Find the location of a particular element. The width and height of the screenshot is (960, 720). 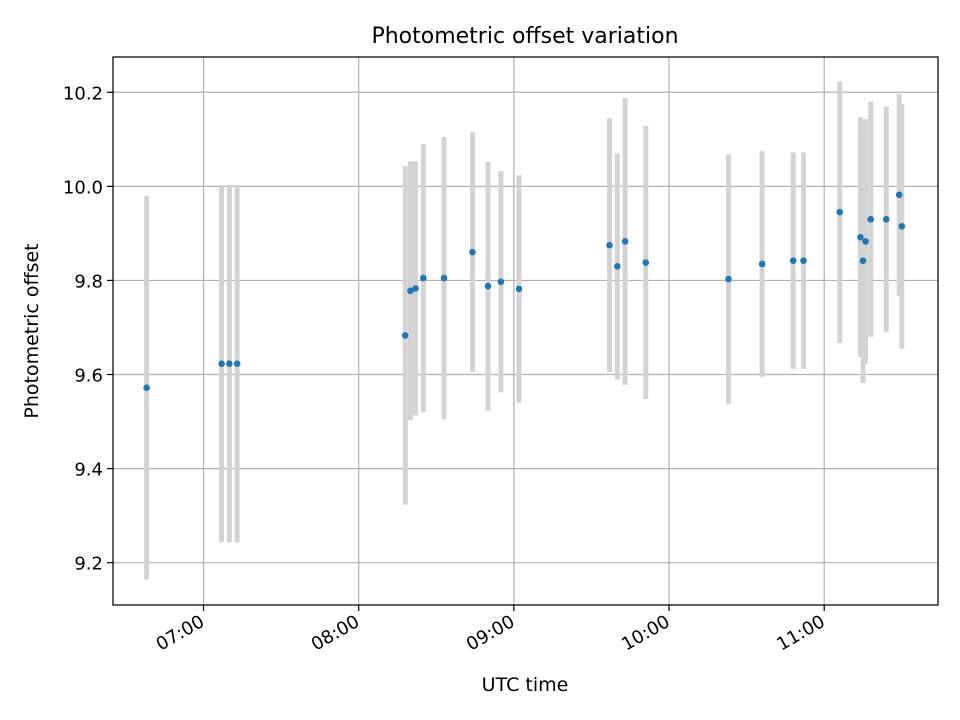

y-tick-label: 9.8 is located at coordinates (88, 281).